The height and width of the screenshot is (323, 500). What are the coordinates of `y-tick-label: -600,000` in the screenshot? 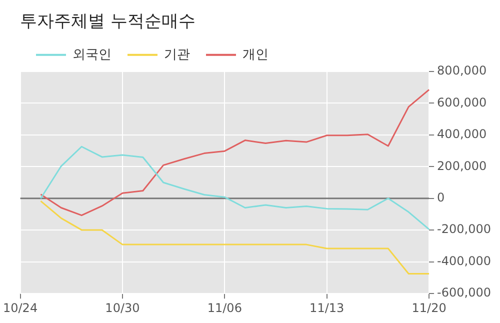 It's located at (464, 293).